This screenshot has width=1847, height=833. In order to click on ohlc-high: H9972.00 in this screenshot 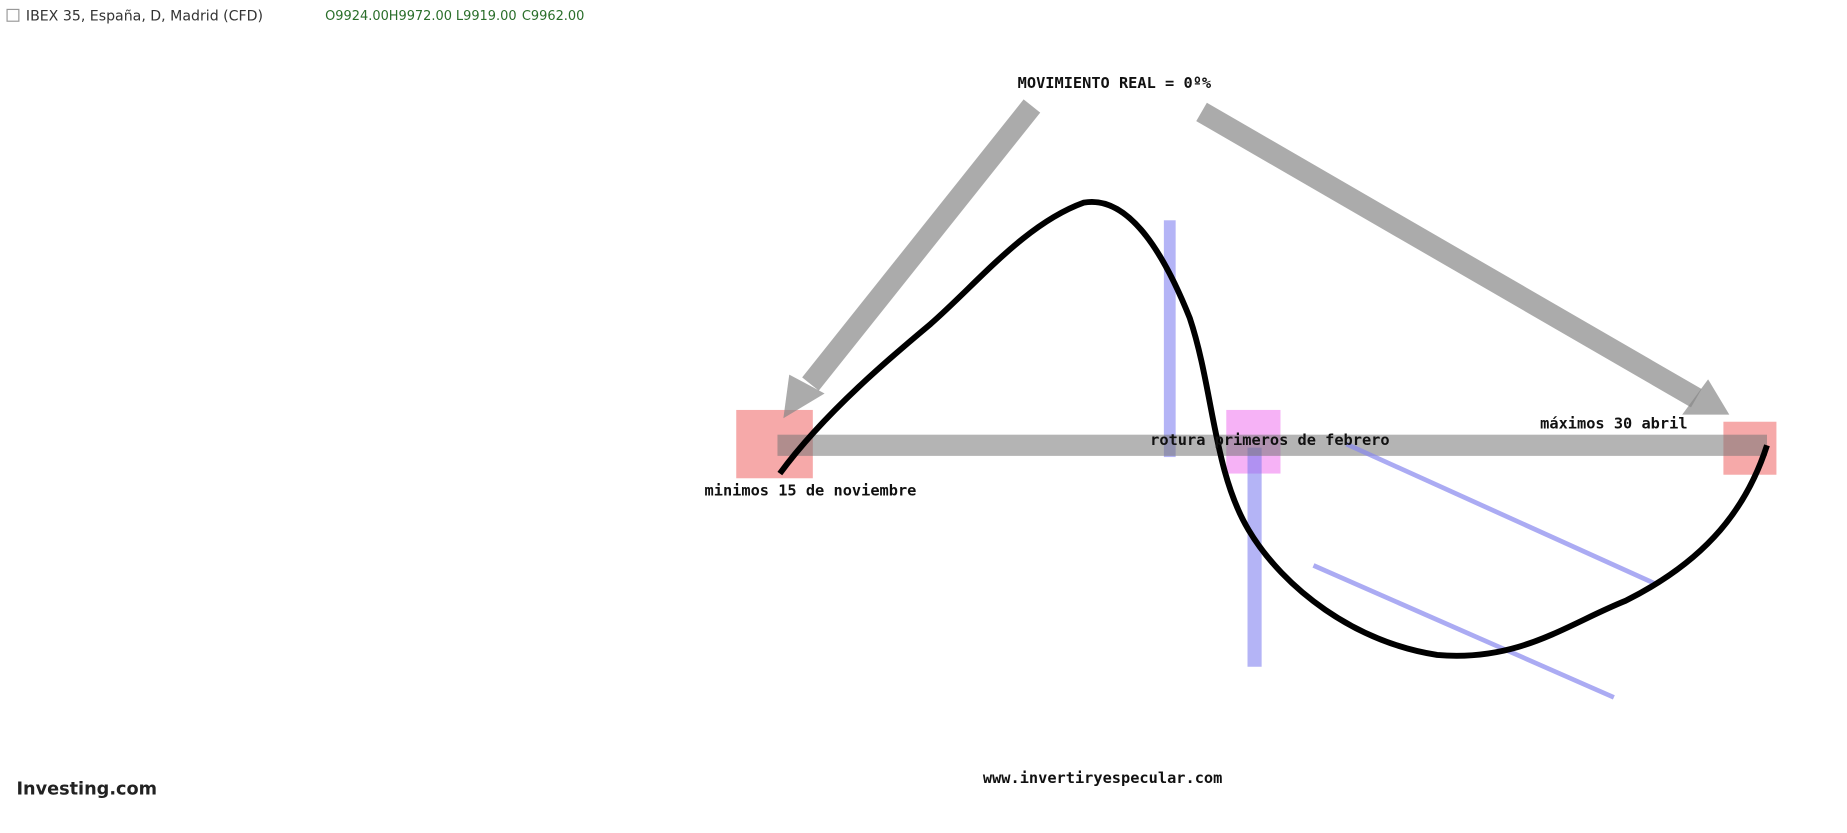, I will do `click(420, 16)`.